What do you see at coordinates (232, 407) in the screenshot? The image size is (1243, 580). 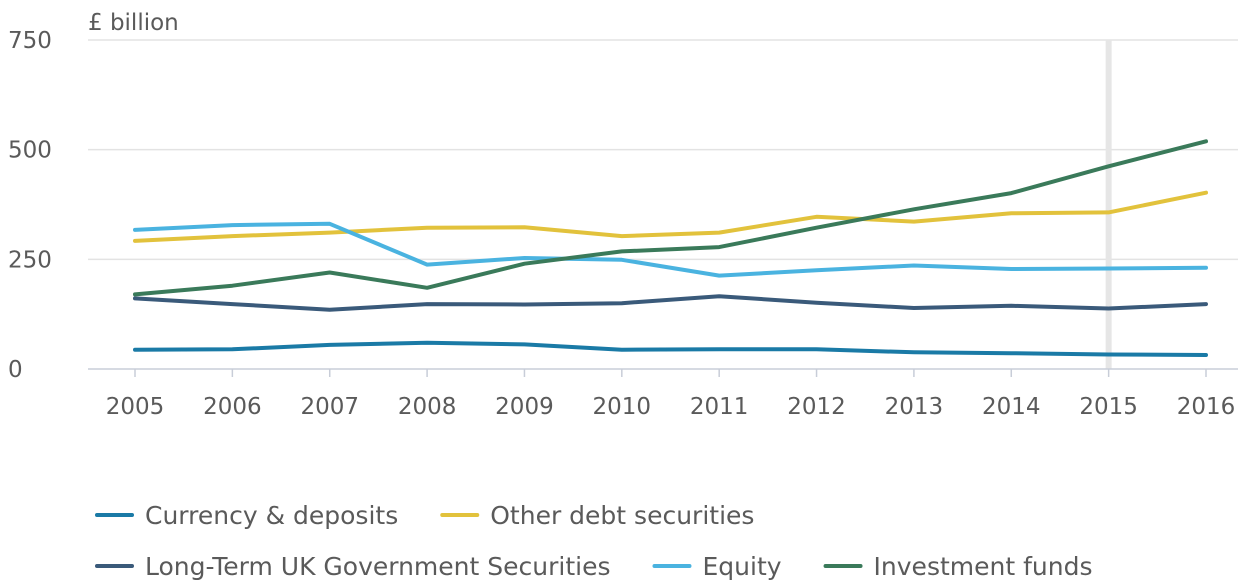 I see `x-tick-label: 2006` at bounding box center [232, 407].